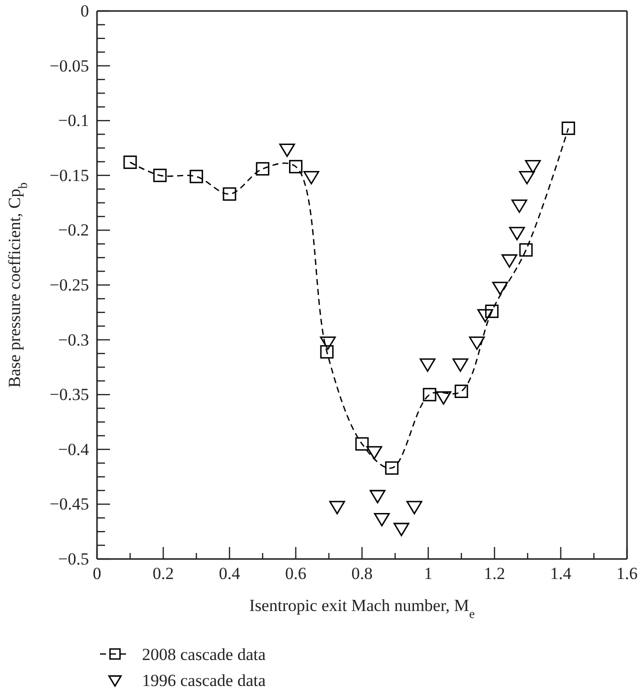  What do you see at coordinates (69, 175) in the screenshot?
I see `y-tick-label: −0.15` at bounding box center [69, 175].